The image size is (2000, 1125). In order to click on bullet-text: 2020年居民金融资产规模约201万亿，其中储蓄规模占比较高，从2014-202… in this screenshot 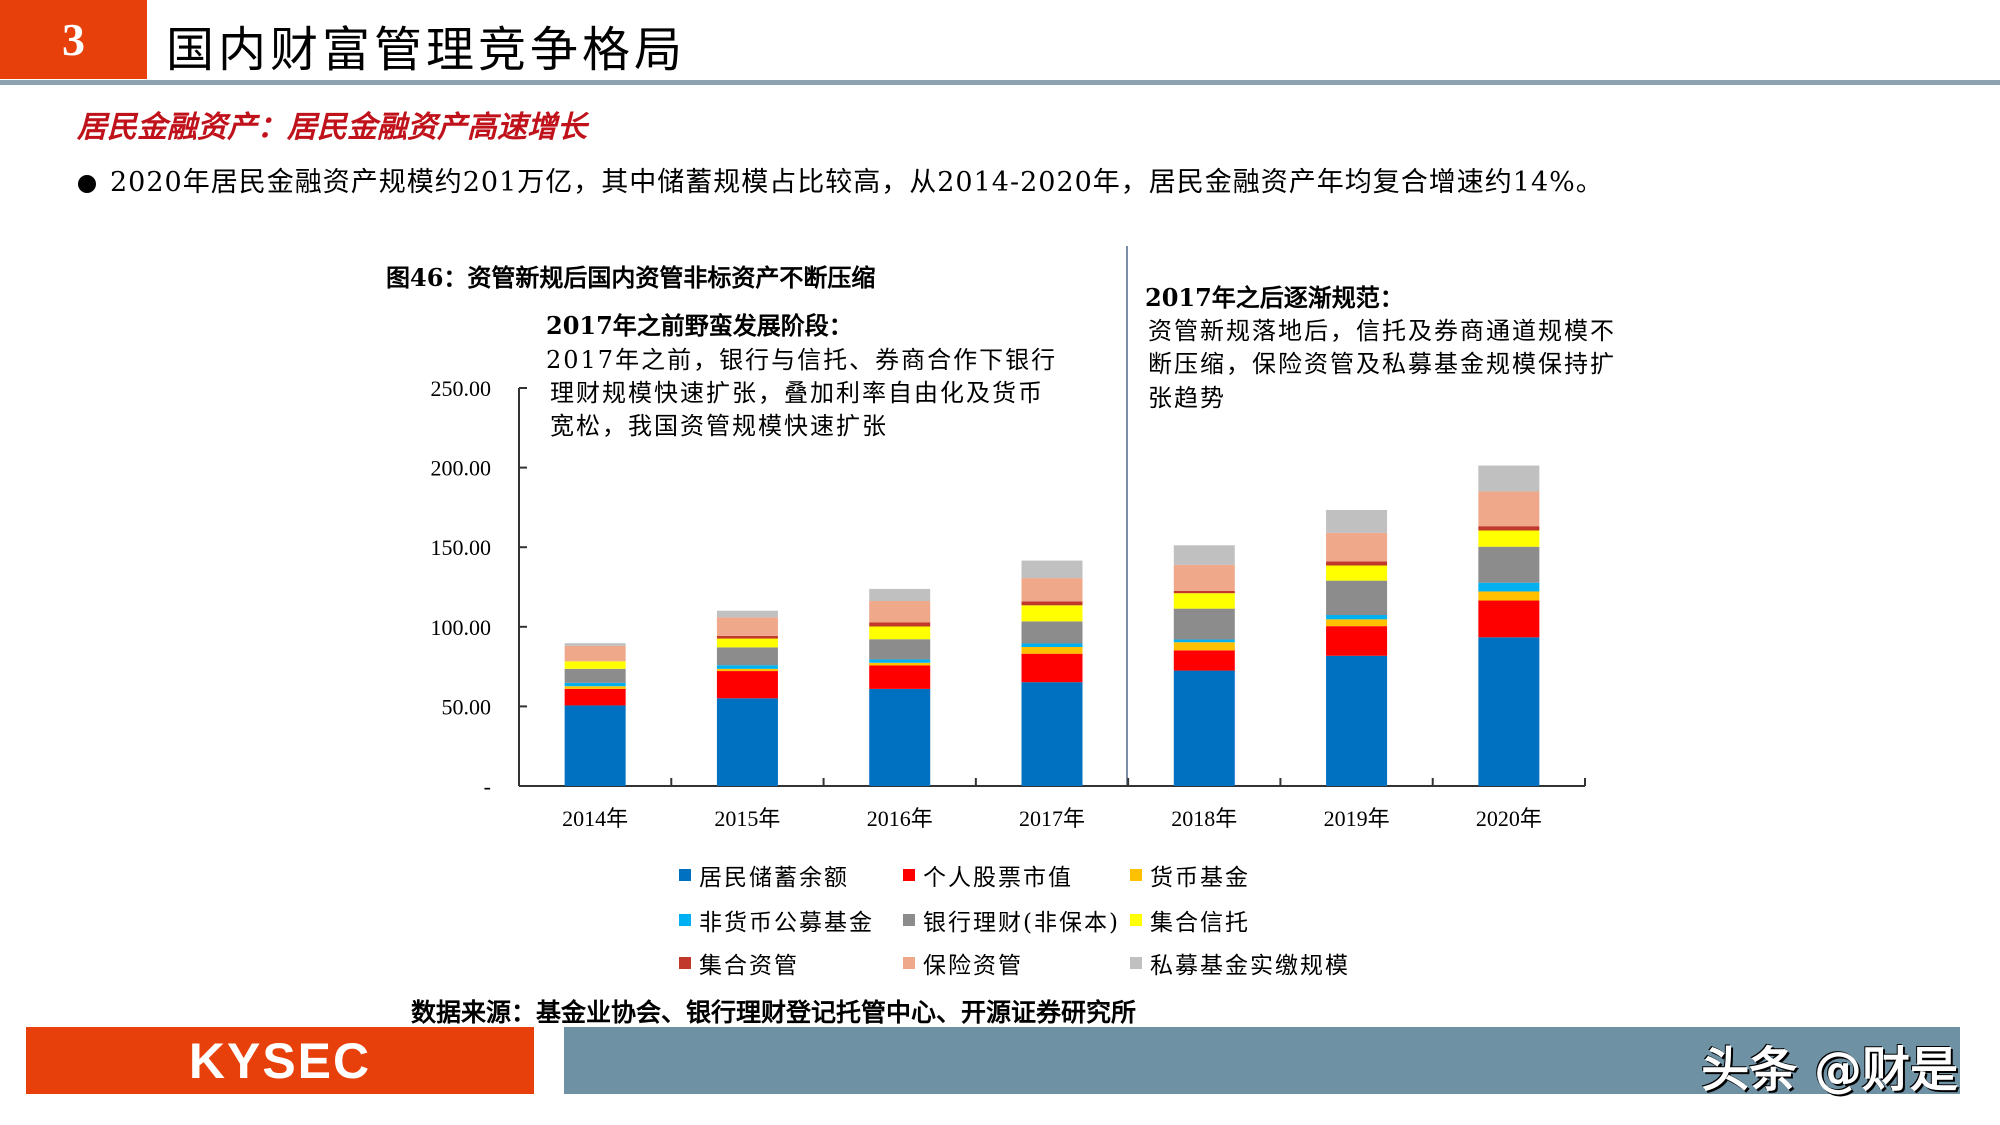, I will do `click(857, 182)`.